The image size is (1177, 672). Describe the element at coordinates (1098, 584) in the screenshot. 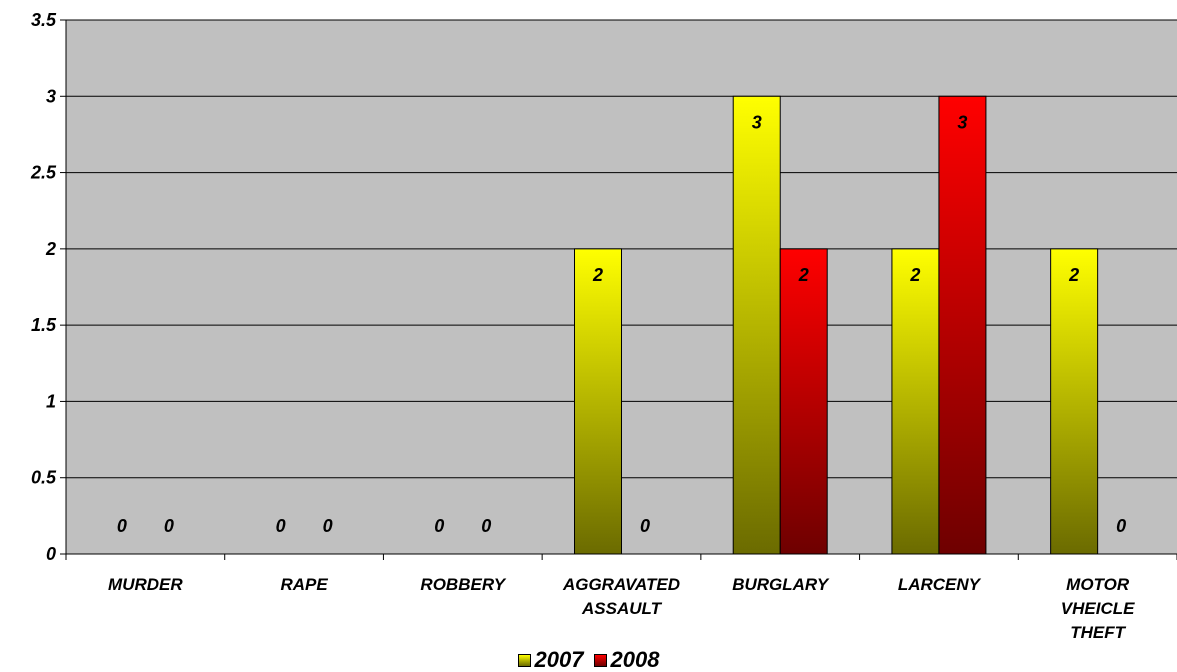

I see `x-tick-label: MOTOR` at that location.